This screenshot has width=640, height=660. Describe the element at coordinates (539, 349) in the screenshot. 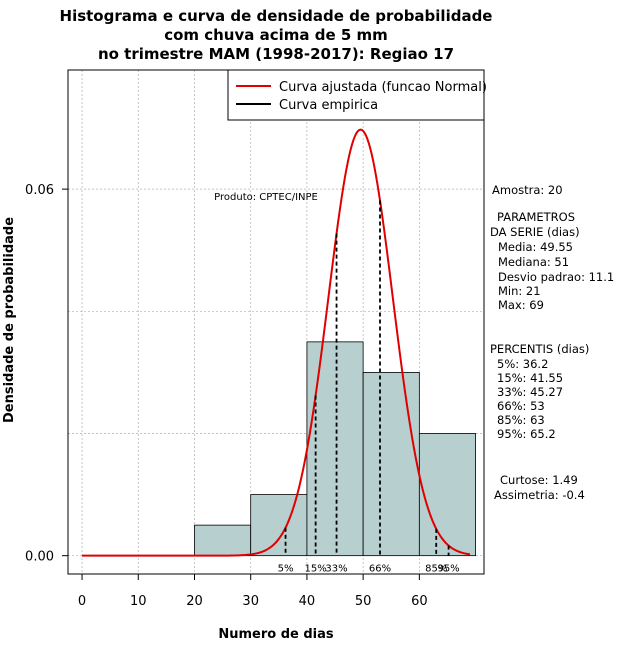

I see `percentiles-title: PERCENTIS (dias)` at that location.